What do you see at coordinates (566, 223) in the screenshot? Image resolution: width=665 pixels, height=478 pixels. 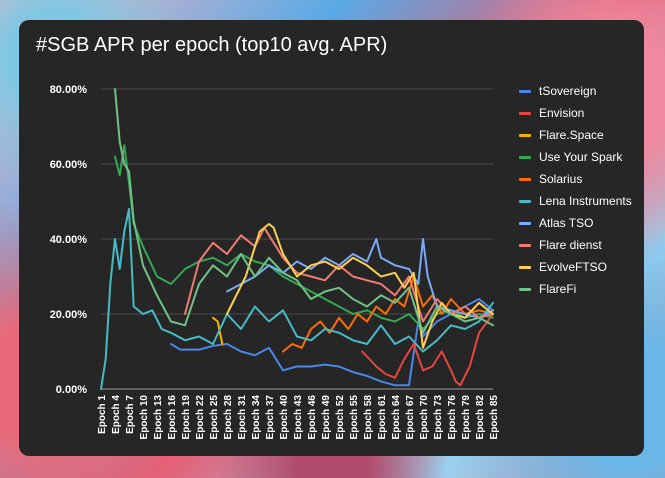 I see `legend-label: Atlas TSO` at bounding box center [566, 223].